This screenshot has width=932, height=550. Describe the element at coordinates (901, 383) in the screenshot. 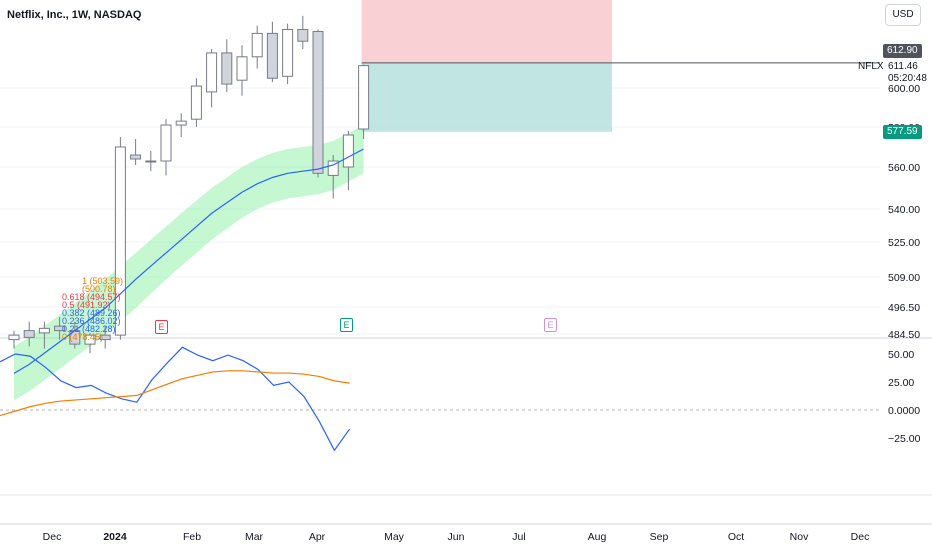

I see `oscillator-tick-label: 25.00` at that location.